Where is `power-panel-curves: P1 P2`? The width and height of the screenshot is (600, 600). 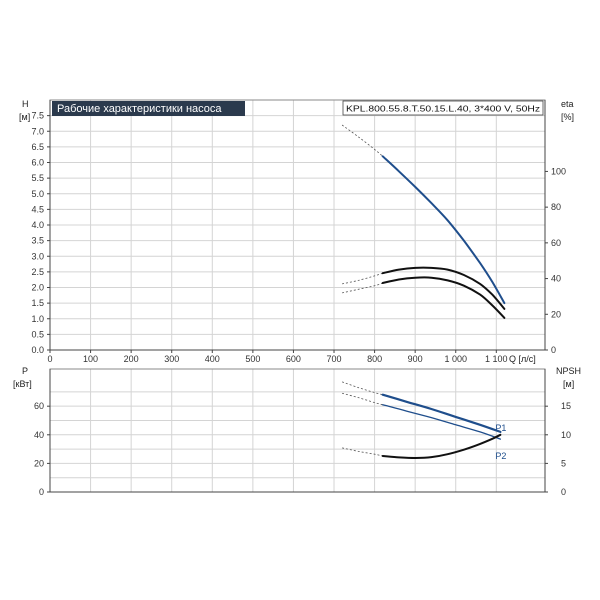
power-panel-curves: P1 P2 is located at coordinates (423, 421).